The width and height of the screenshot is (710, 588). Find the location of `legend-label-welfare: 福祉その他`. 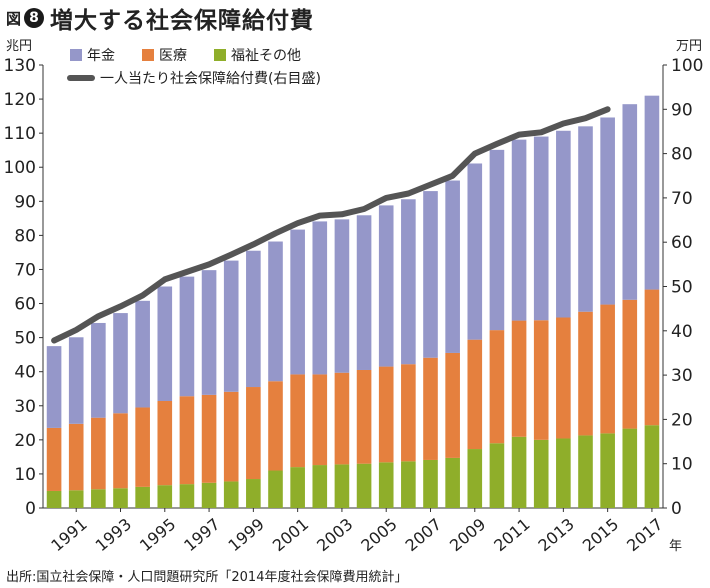

legend-label-welfare: 福祉その他 is located at coordinates (266, 56).